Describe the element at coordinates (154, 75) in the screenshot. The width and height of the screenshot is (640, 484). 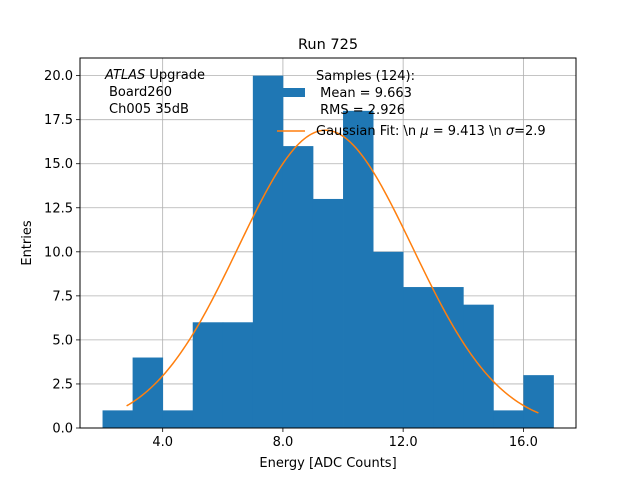
I see `atlas-annotation-line1: ATLAS Upgrade` at that location.